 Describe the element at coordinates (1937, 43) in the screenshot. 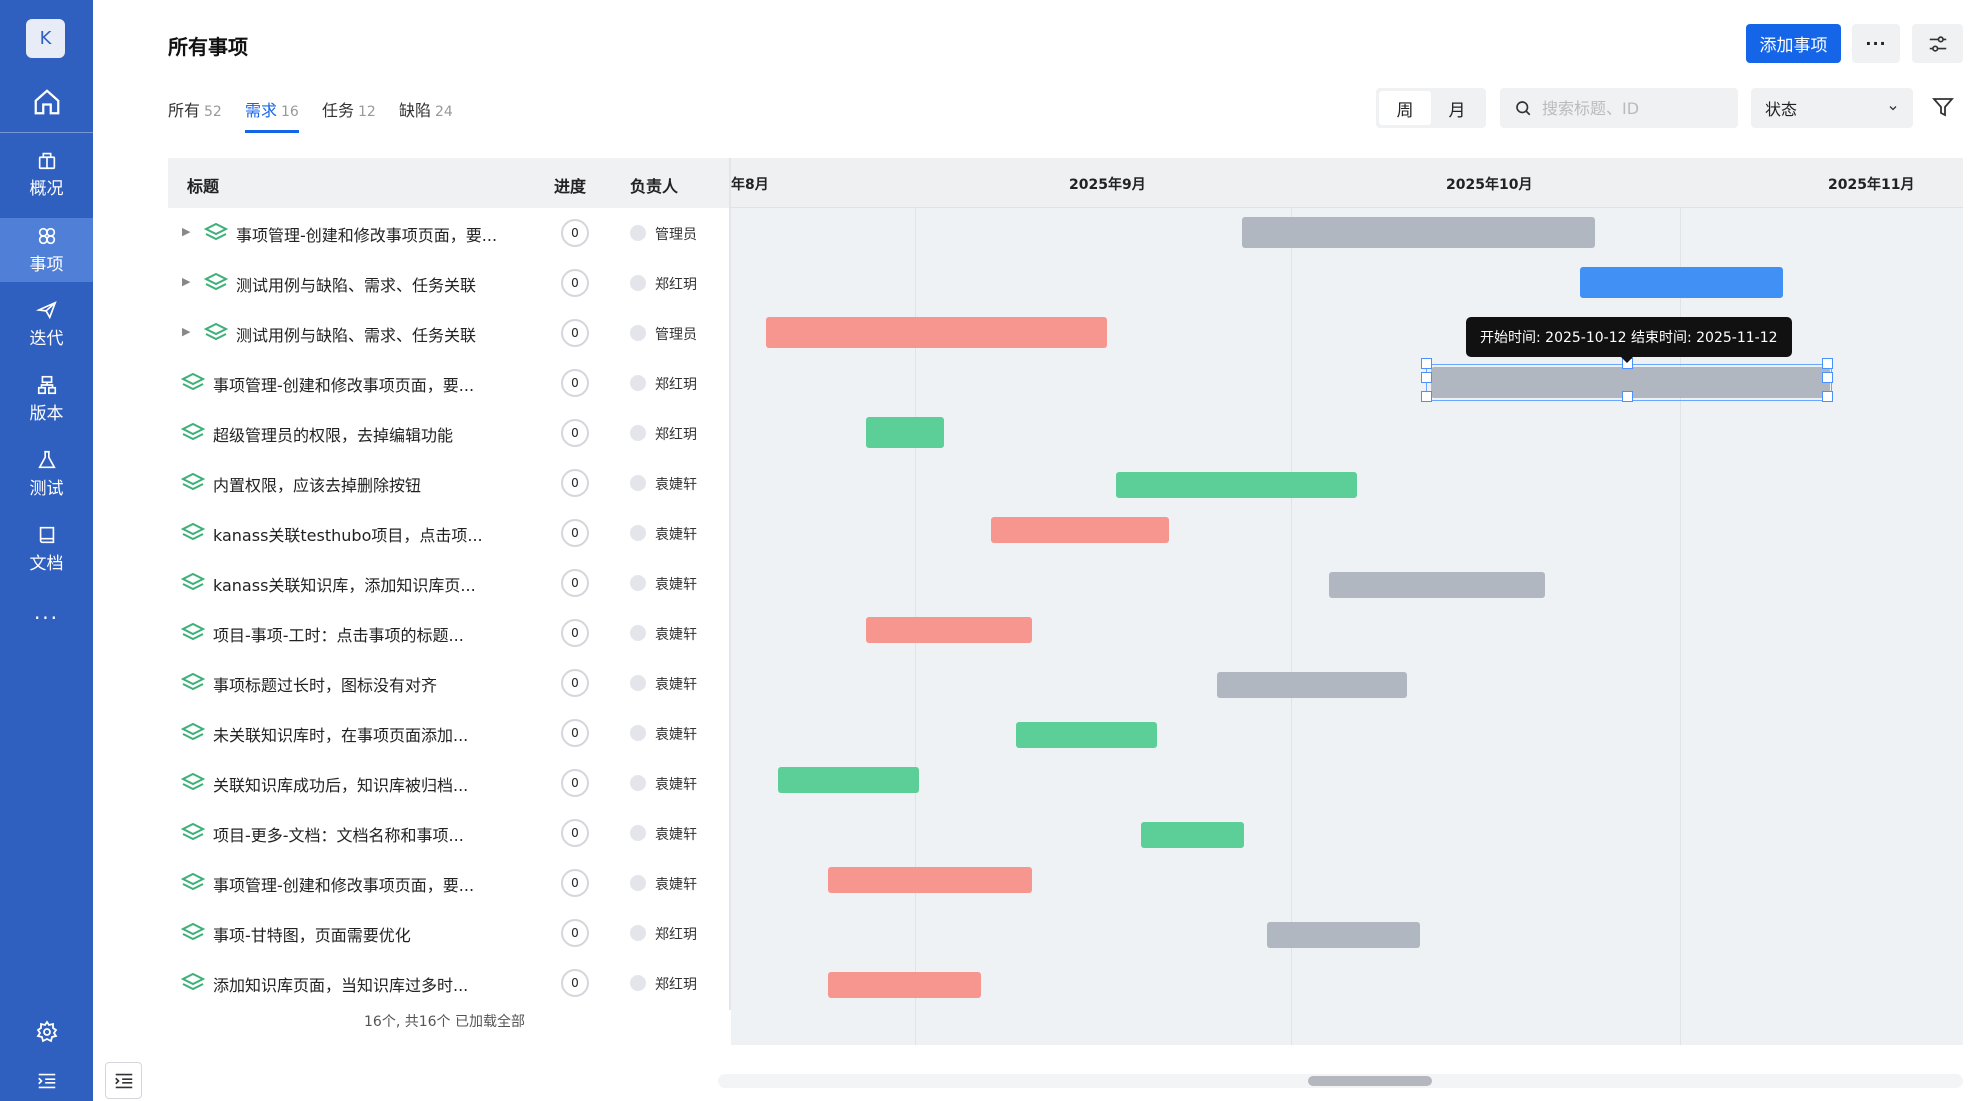

I see `settings-sliders-button` at that location.